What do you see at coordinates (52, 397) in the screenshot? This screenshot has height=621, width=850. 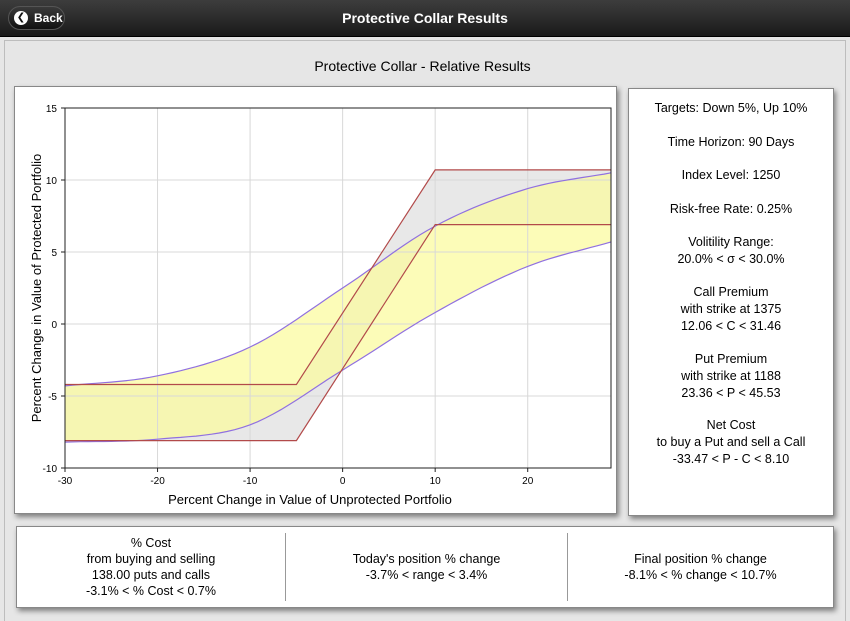 I see `y-tick-label: -5` at bounding box center [52, 397].